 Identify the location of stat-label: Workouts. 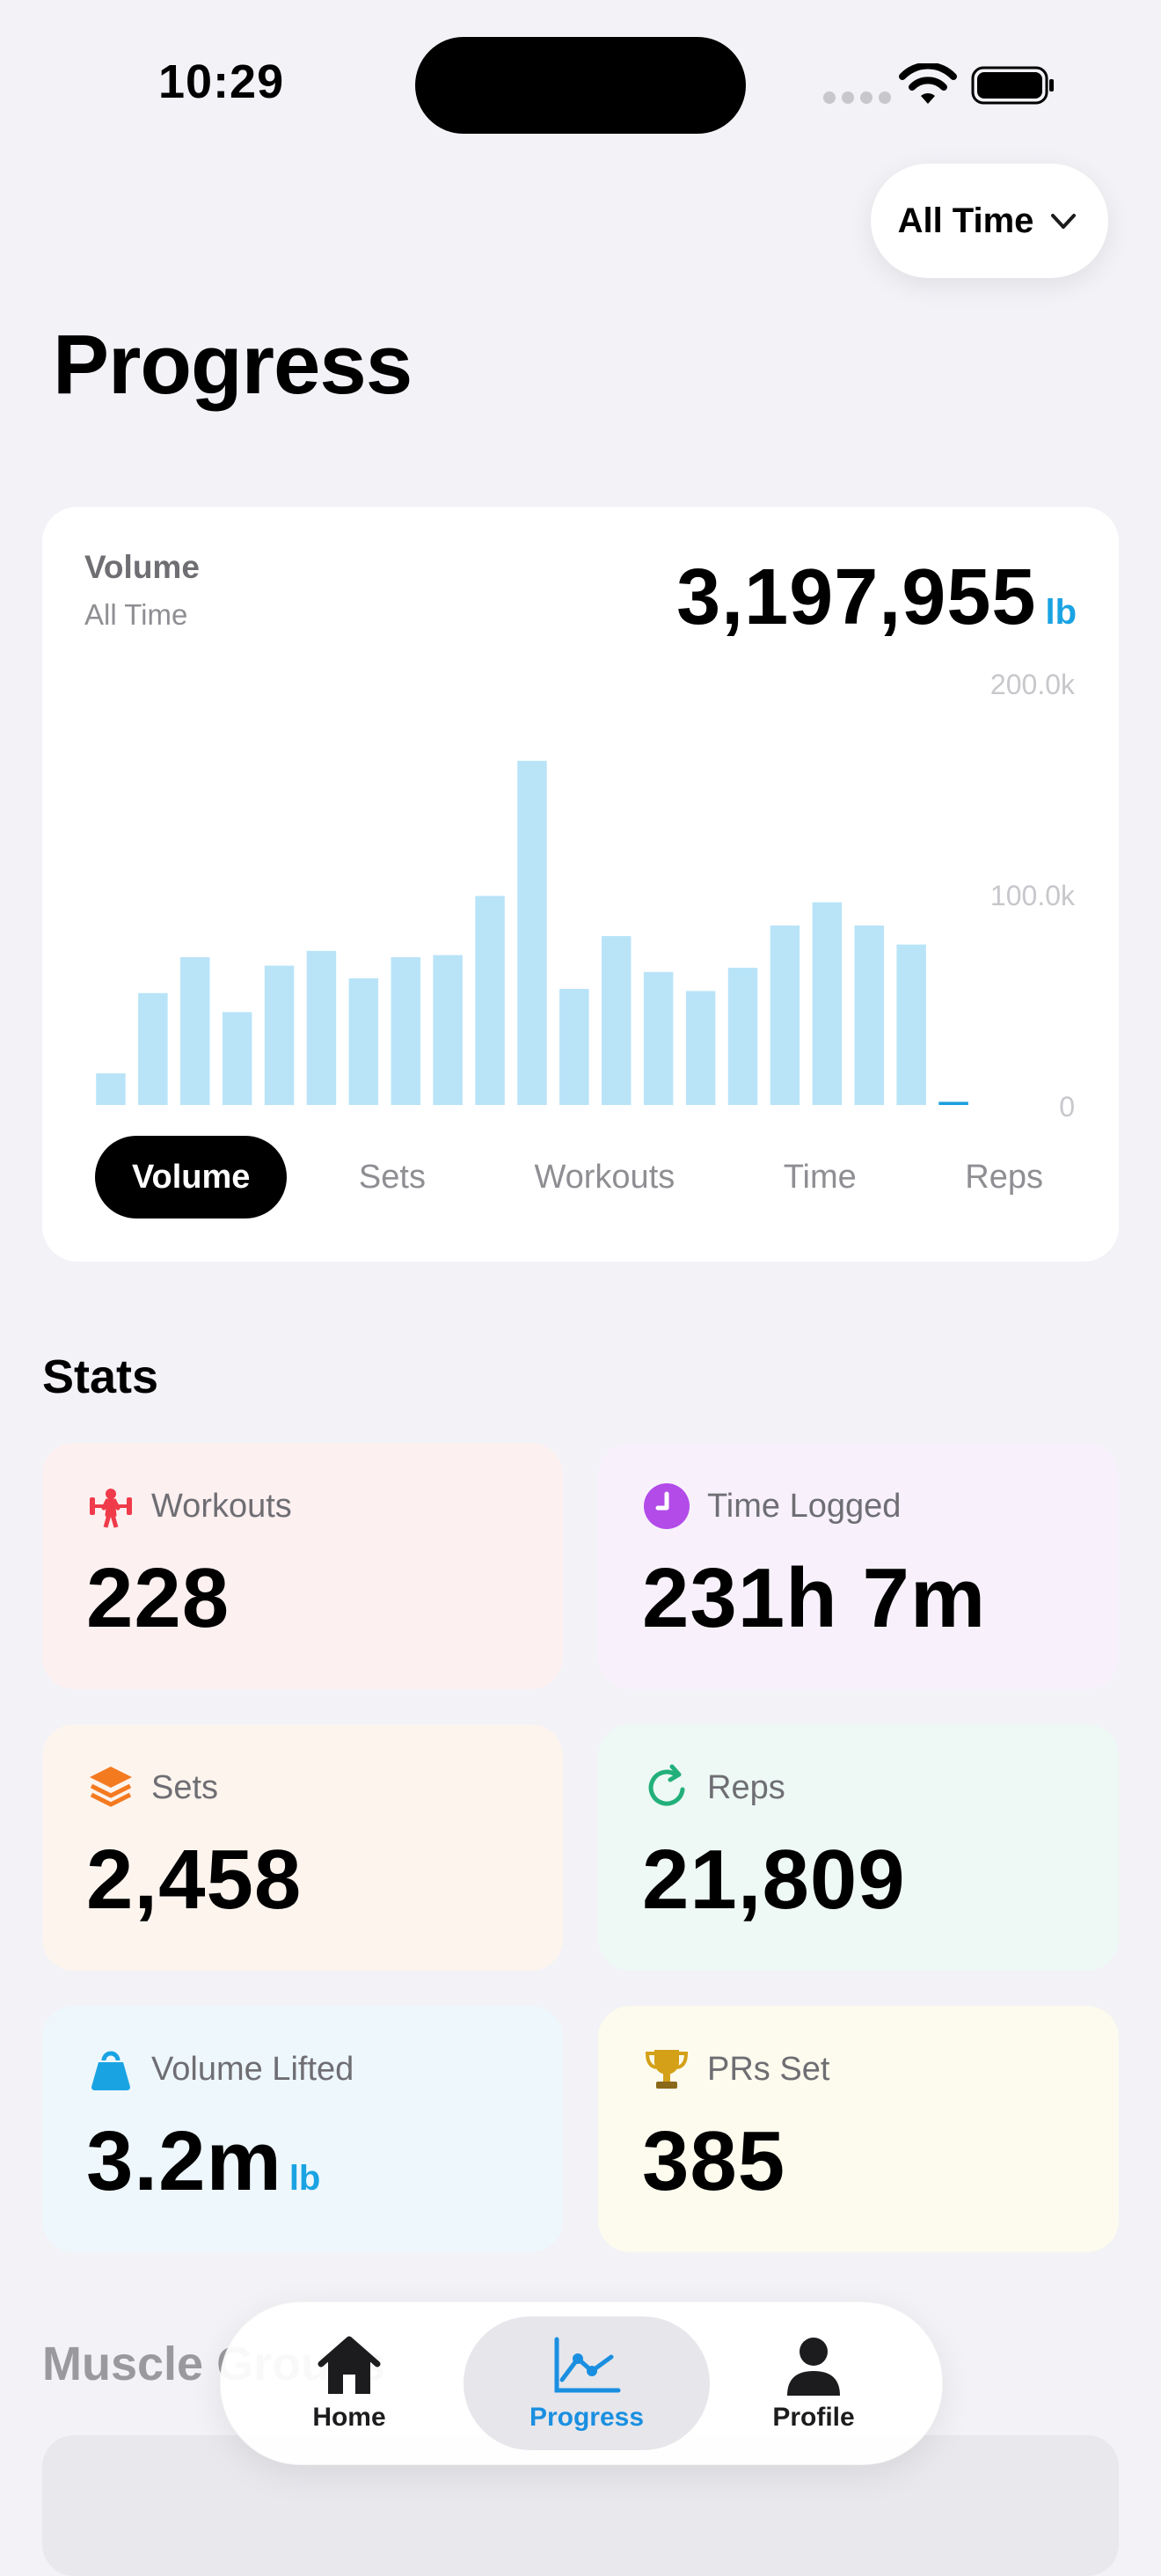
(221, 1506).